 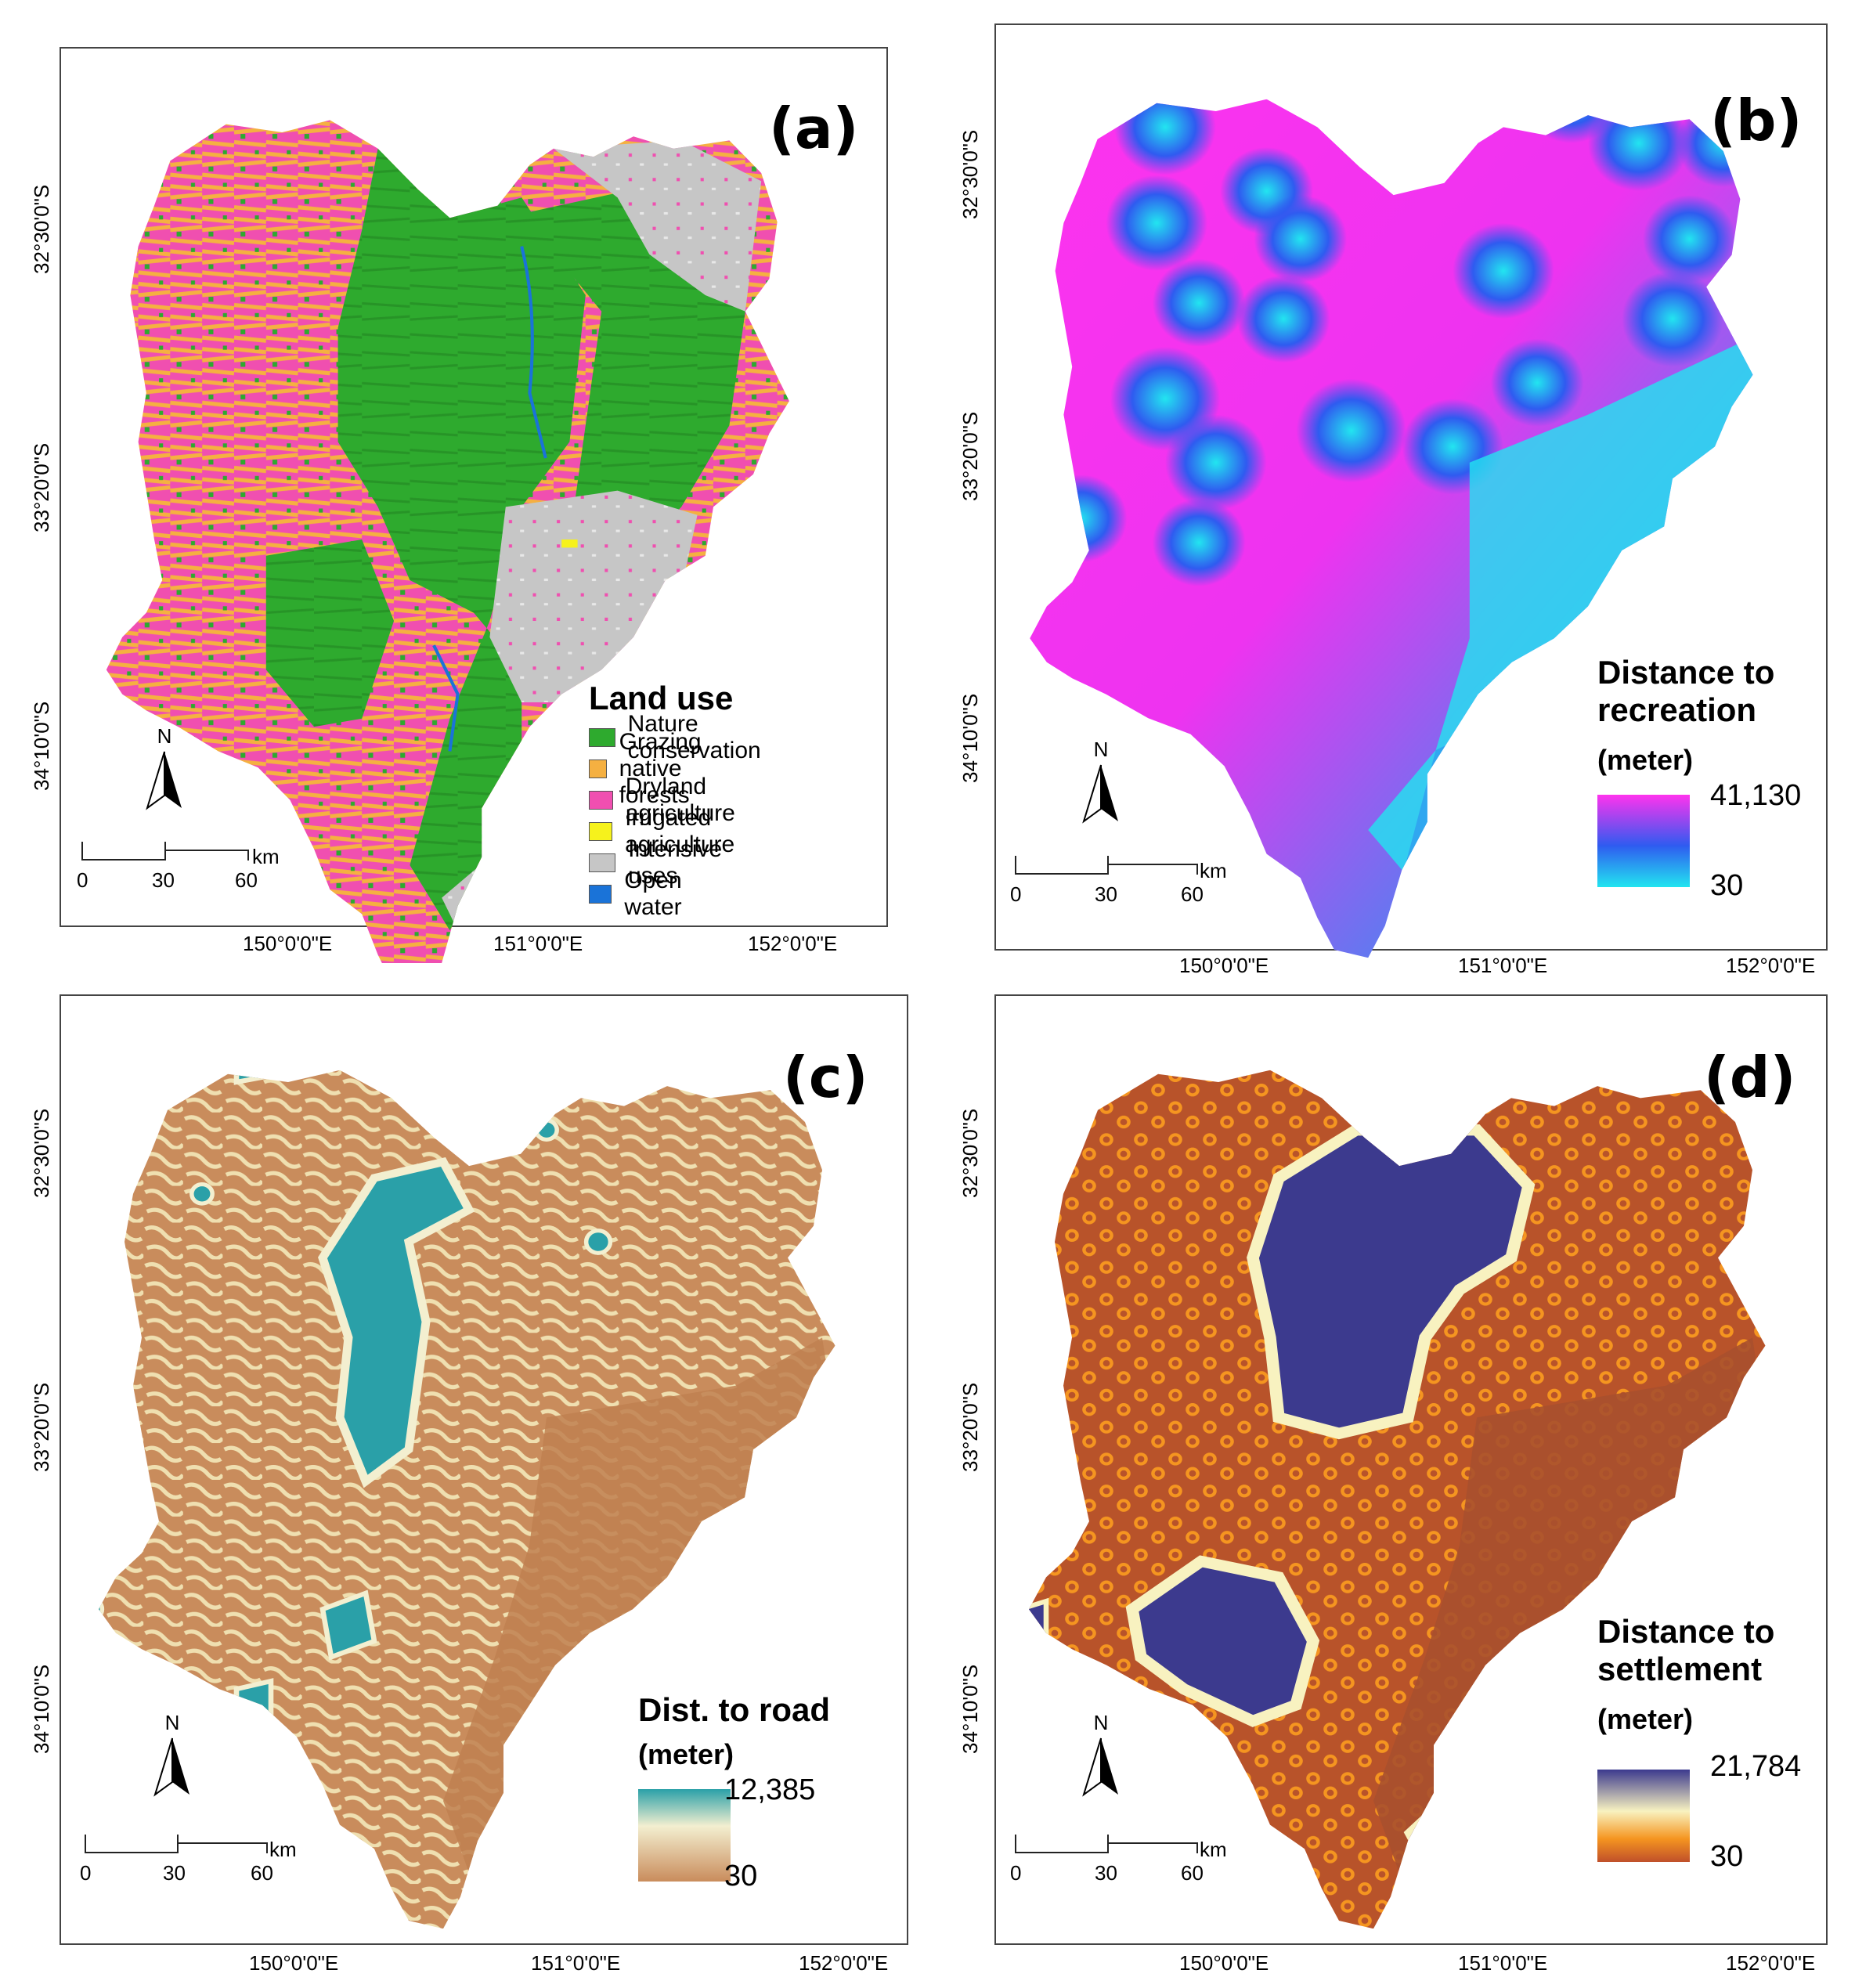 I want to click on legend-title-line: settlement, so click(x=1680, y=1669).